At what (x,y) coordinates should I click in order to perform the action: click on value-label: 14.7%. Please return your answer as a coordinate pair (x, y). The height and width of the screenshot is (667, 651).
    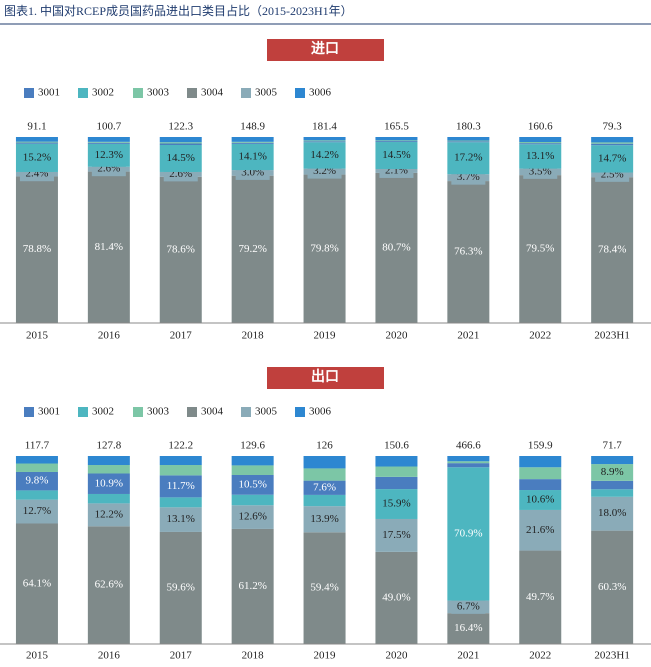
    Looking at the image, I should click on (612, 158).